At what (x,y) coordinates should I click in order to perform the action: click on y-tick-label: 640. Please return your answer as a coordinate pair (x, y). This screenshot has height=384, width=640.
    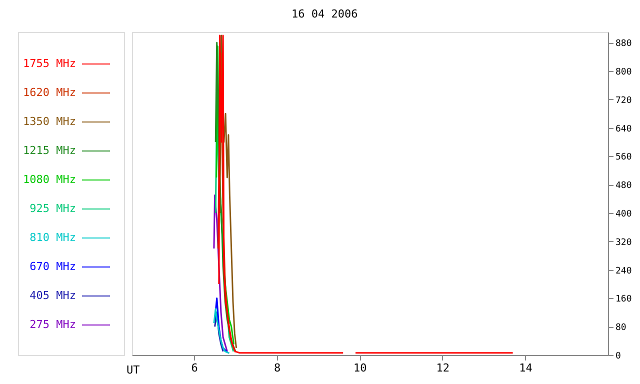
    Looking at the image, I should click on (624, 129).